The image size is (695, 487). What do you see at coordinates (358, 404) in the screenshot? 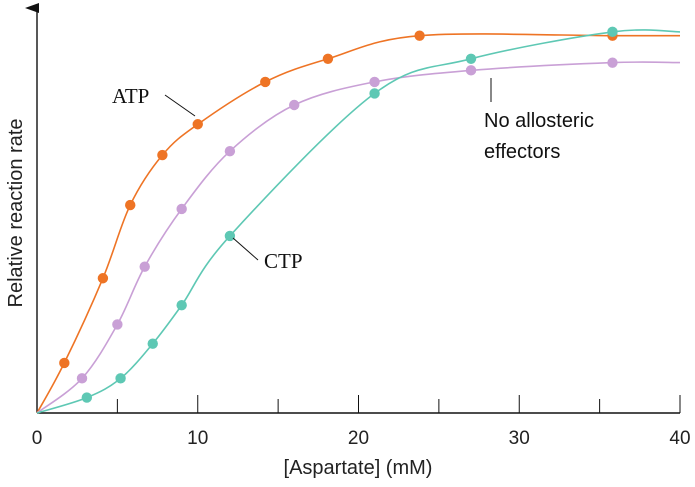
I see `x-ticks` at bounding box center [358, 404].